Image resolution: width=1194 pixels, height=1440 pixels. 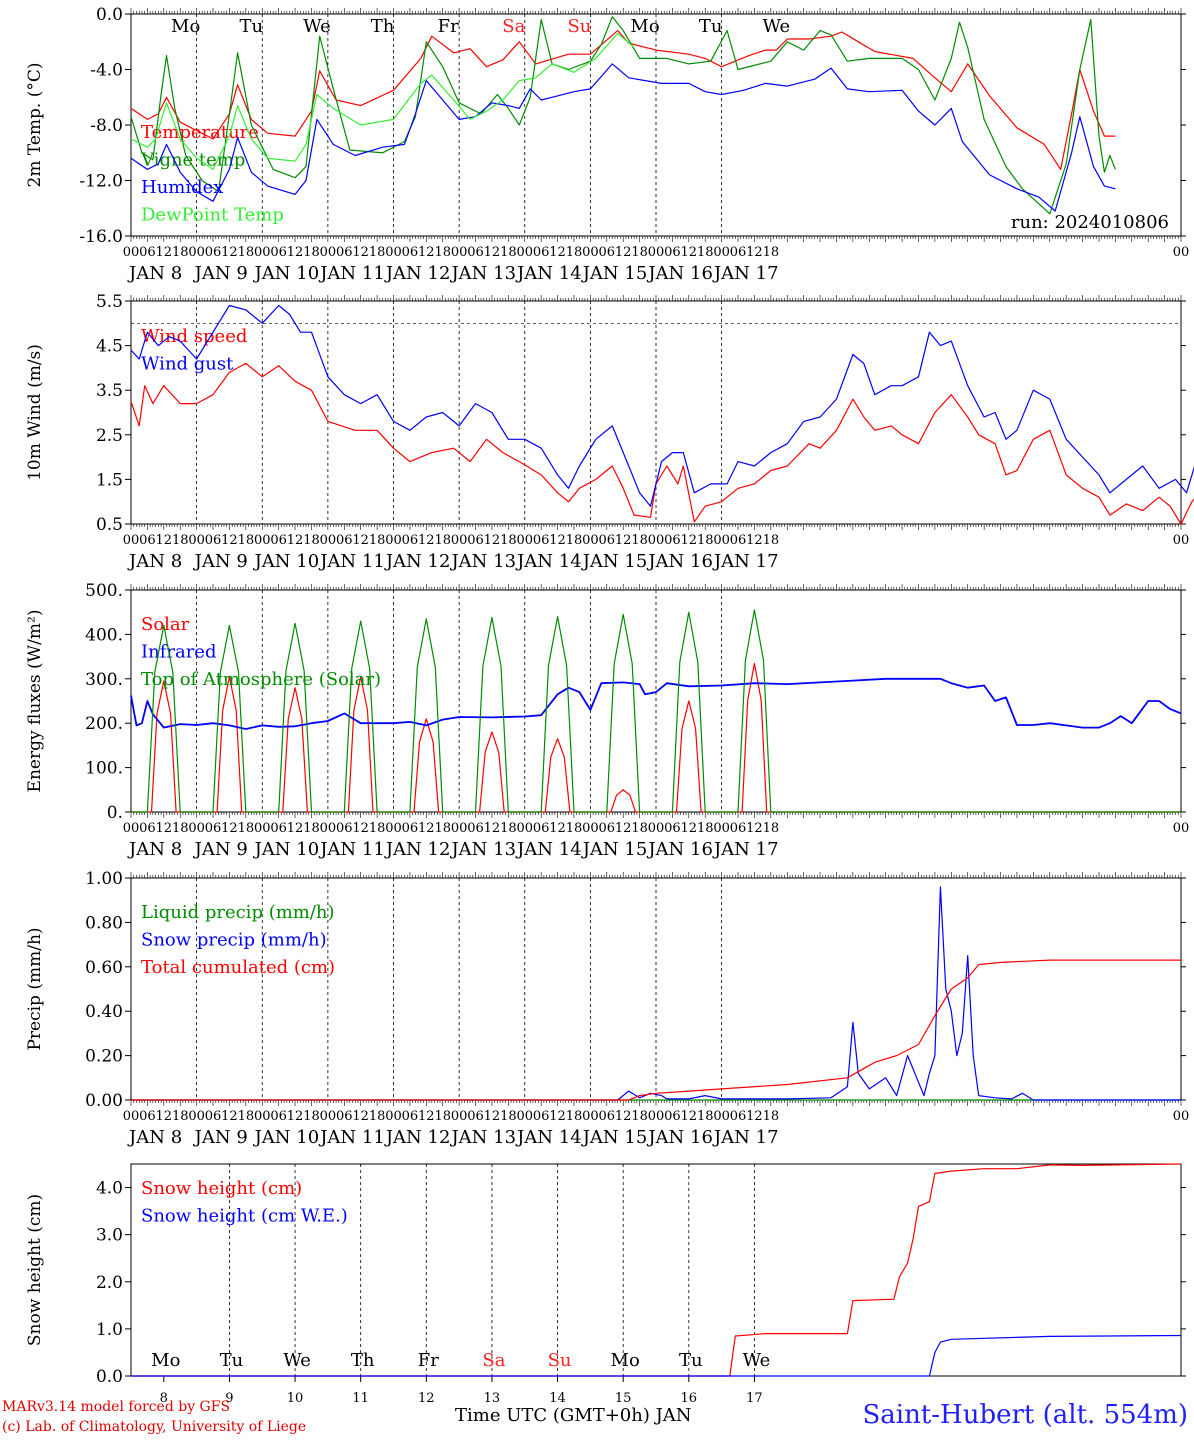 I want to click on weekday-label: Fr, so click(x=448, y=26).